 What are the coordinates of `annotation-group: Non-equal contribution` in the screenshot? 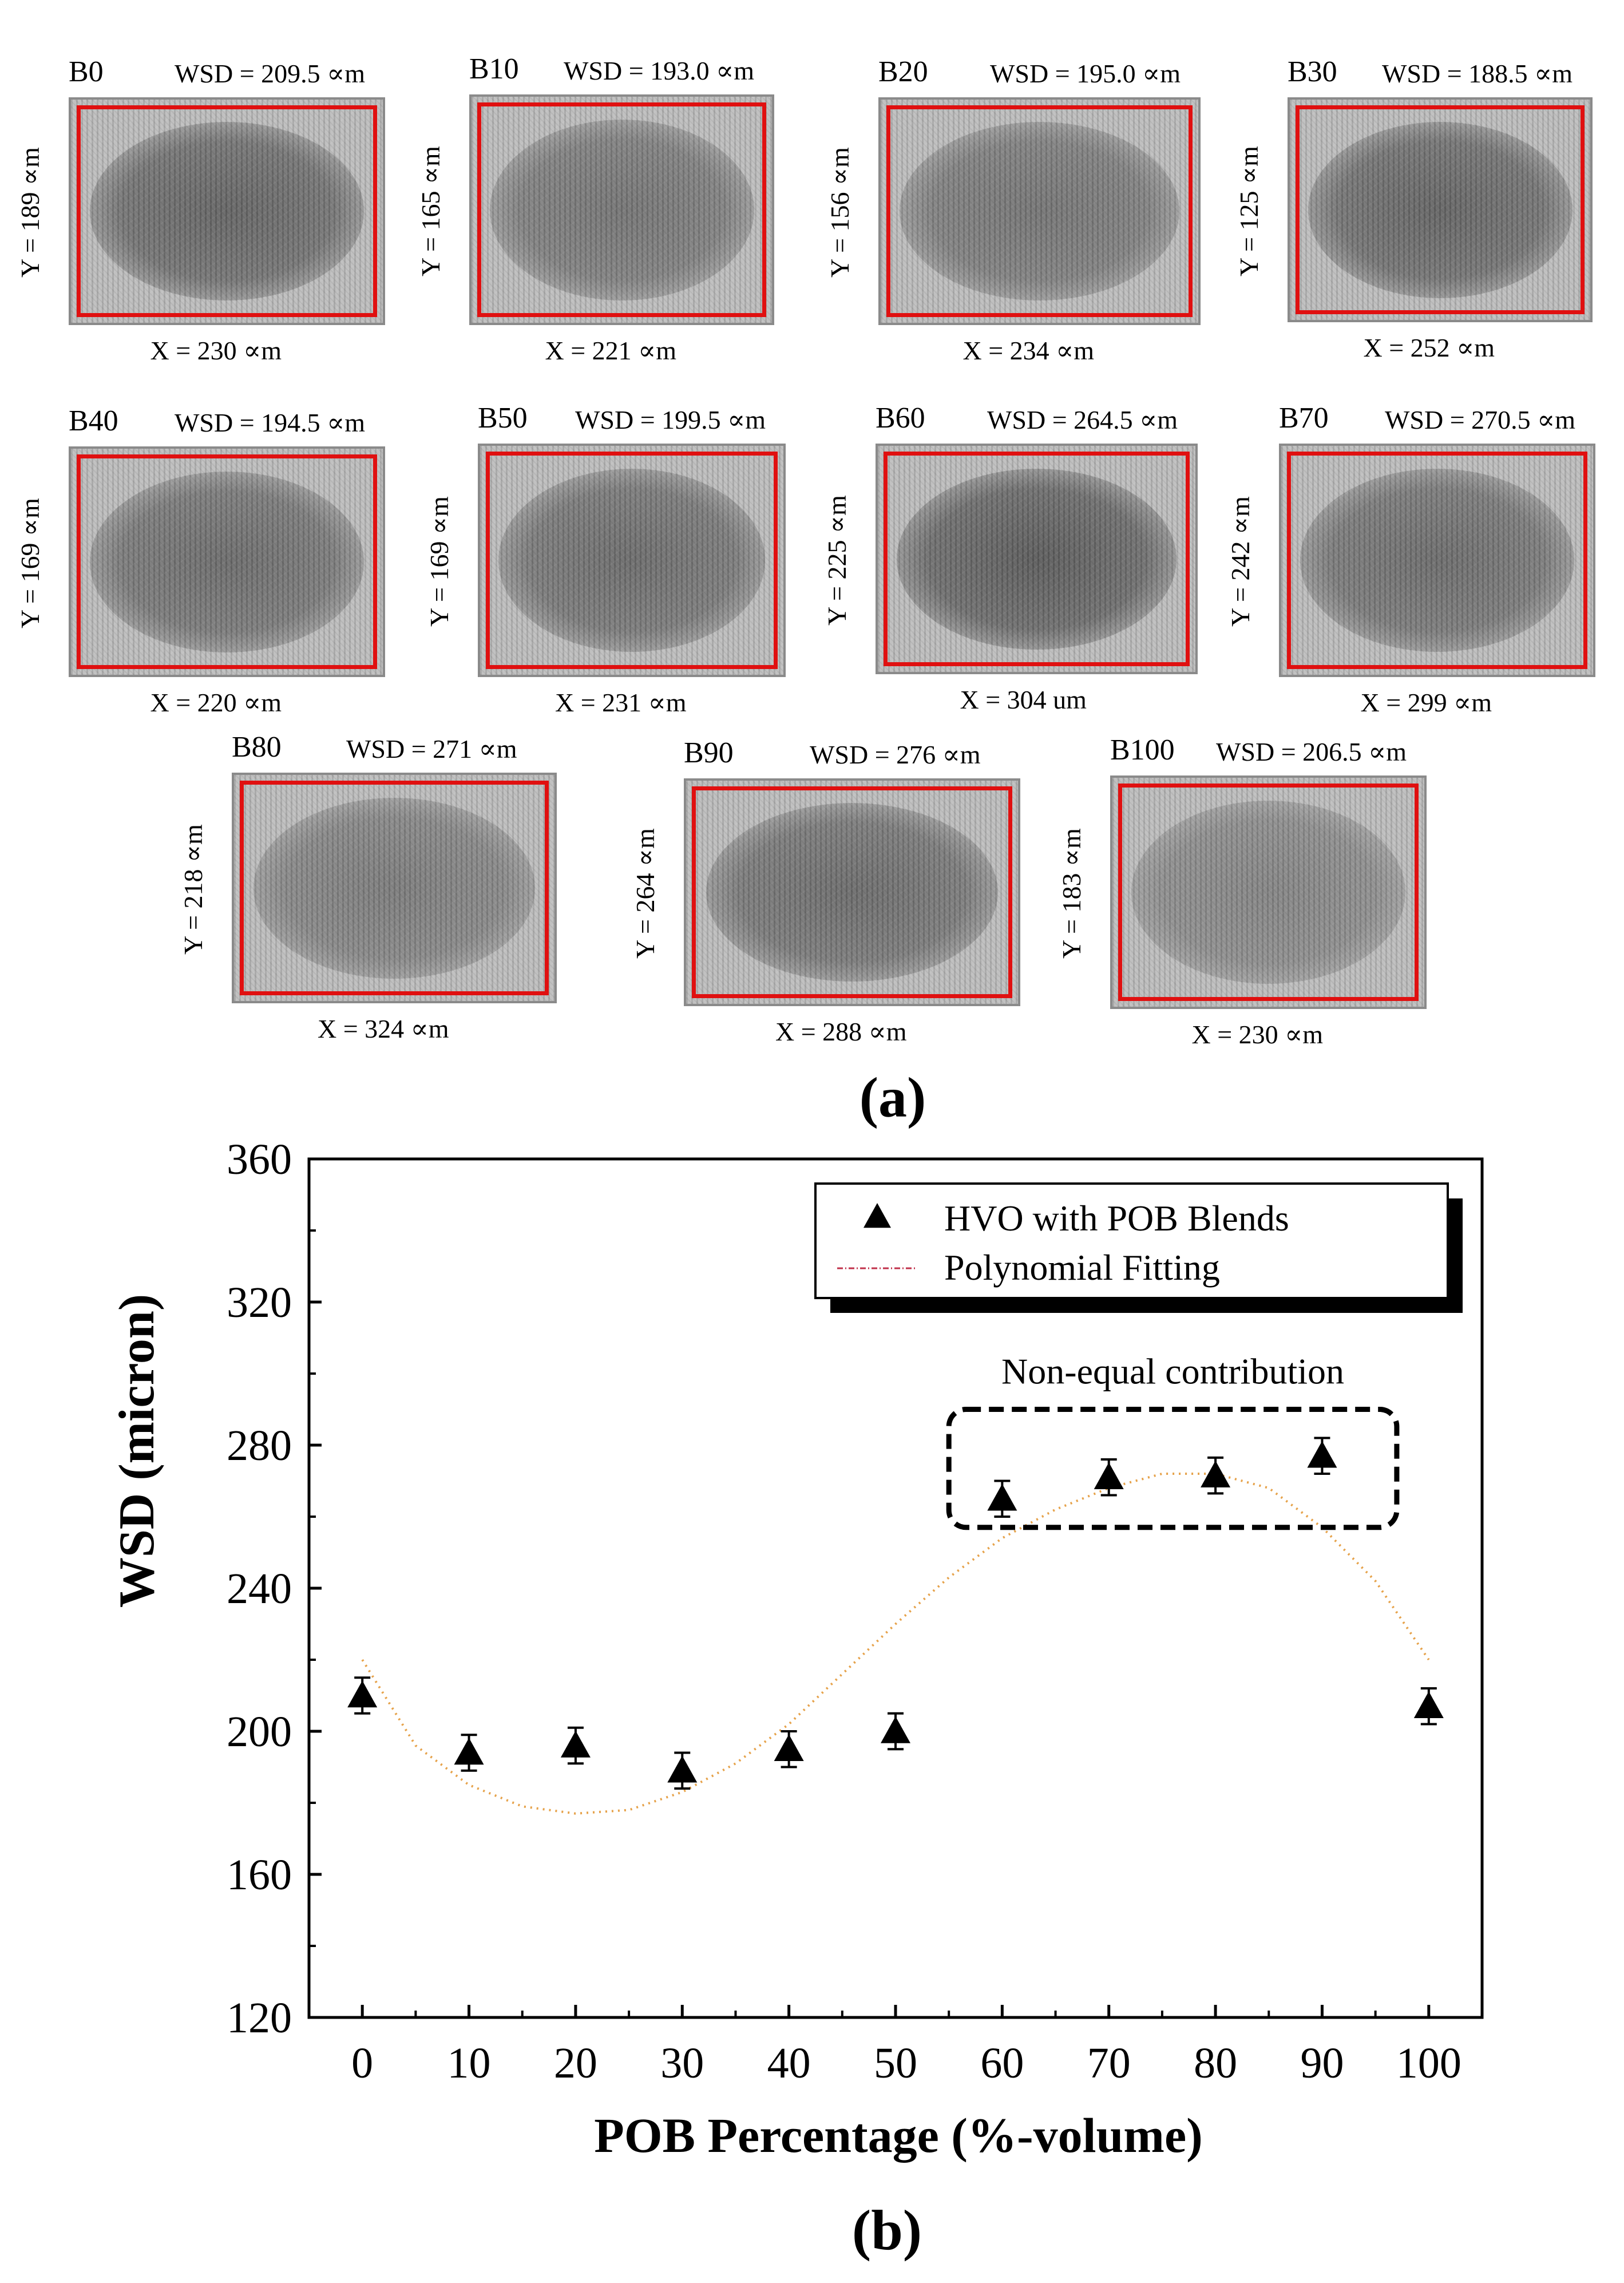 It's located at (1173, 1440).